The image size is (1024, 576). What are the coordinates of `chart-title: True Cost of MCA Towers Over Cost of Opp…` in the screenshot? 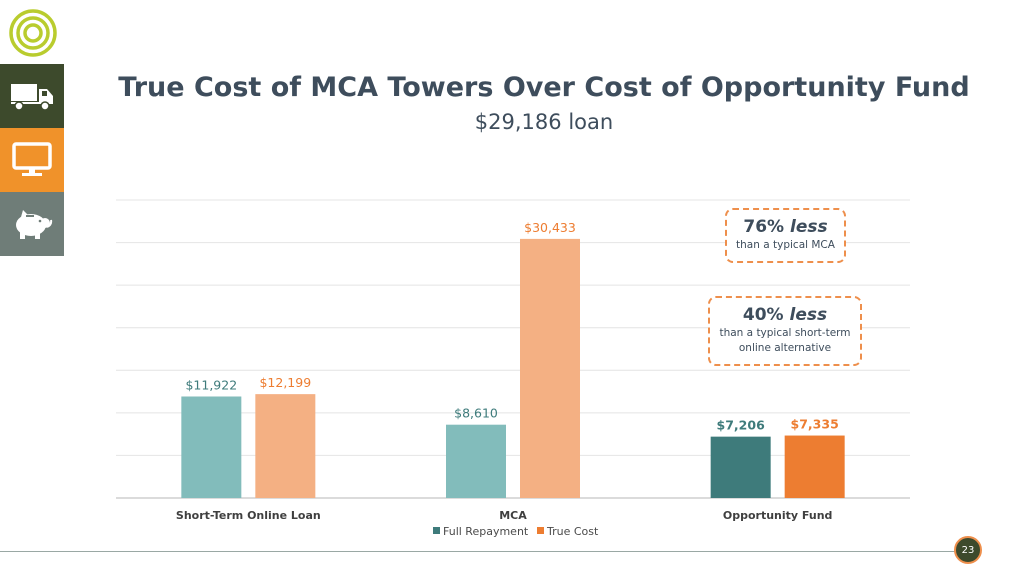 It's located at (544, 87).